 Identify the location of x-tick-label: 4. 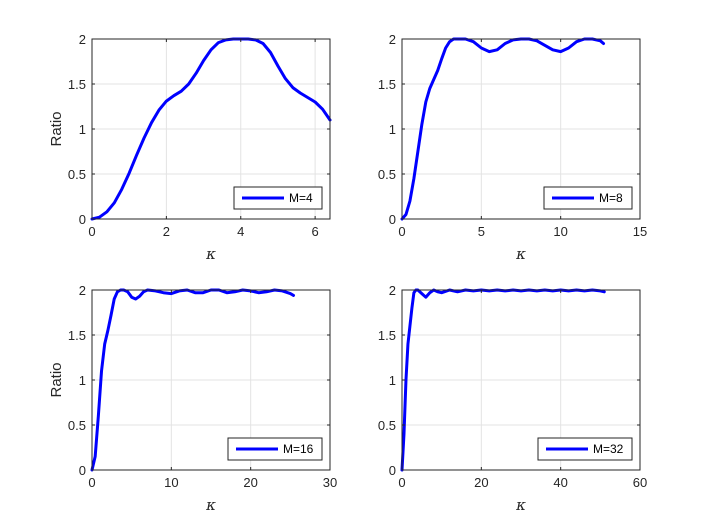
(240, 231).